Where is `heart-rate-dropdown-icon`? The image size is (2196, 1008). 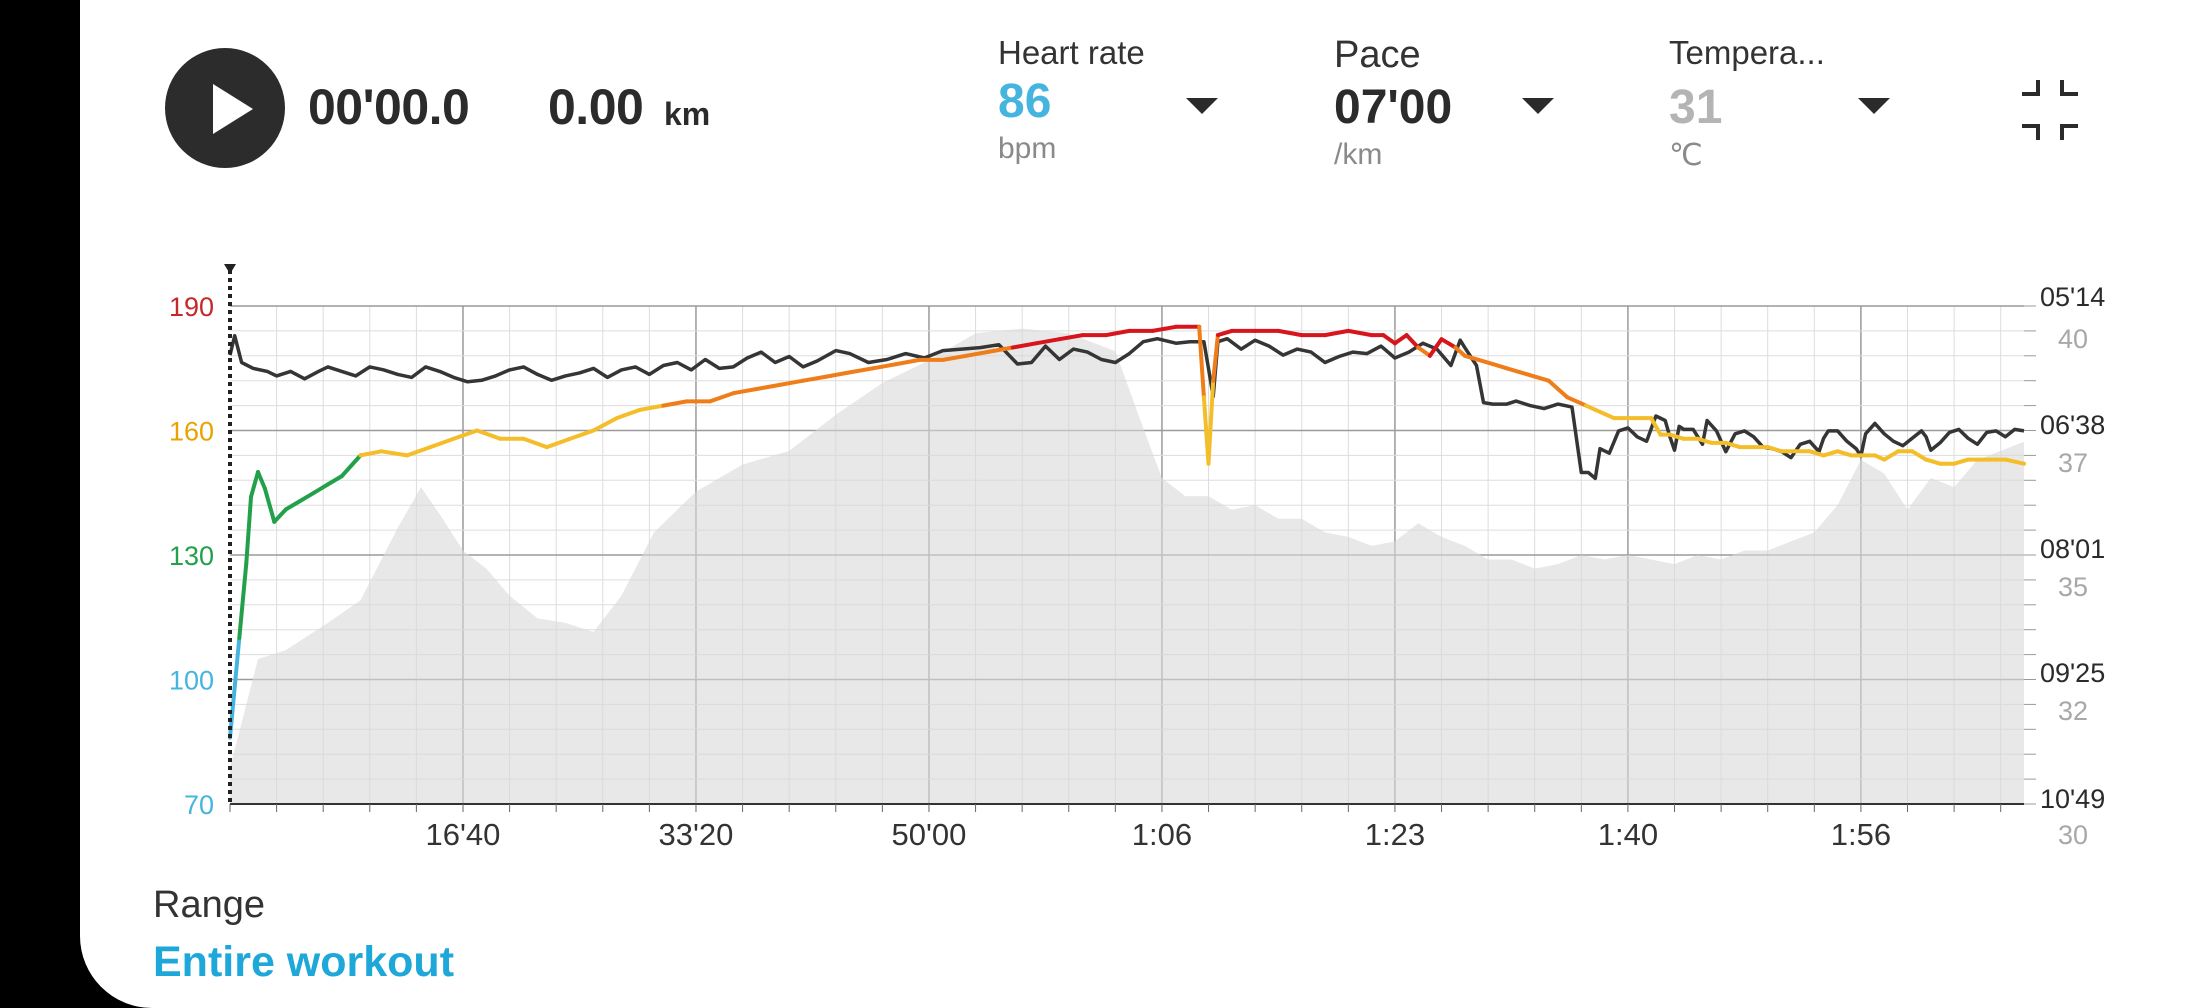 heart-rate-dropdown-icon is located at coordinates (1202, 108).